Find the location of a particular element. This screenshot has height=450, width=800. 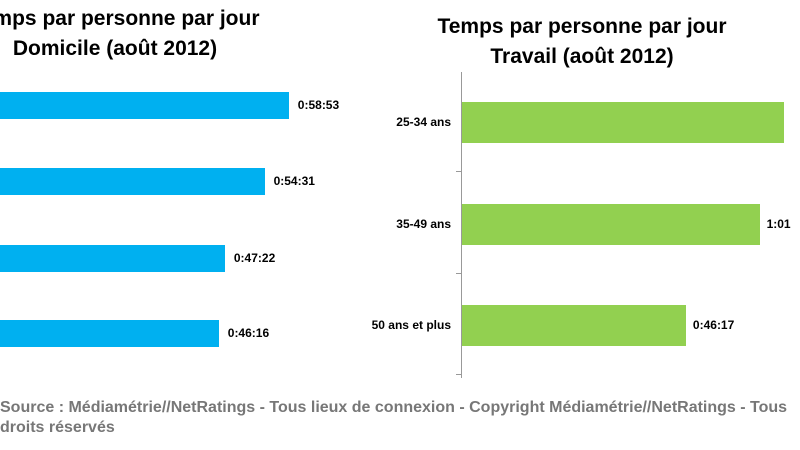

data-label: 0:58:53 is located at coordinates (318, 104).